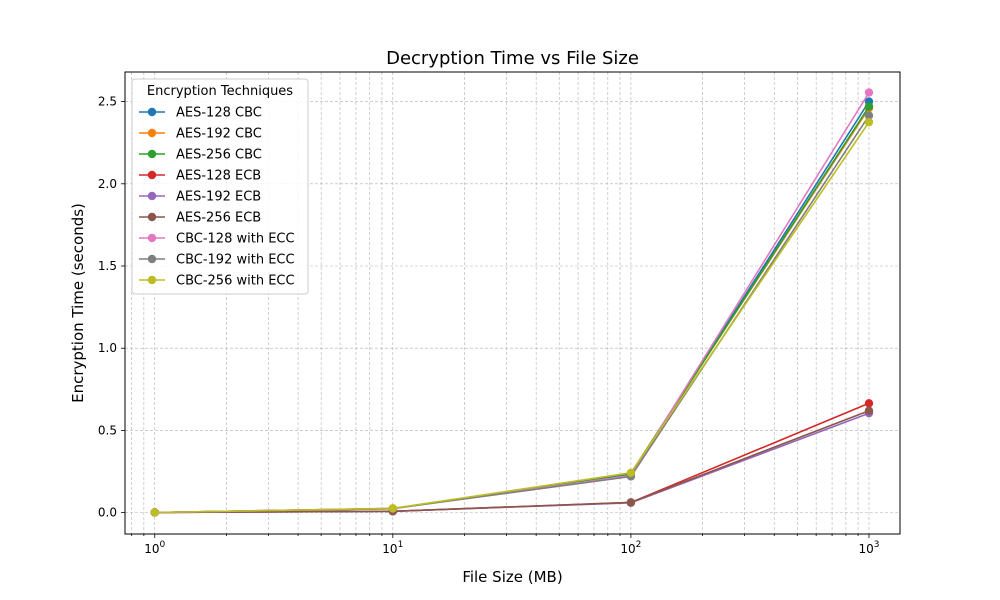 The height and width of the screenshot is (600, 1000). I want to click on x-tick-label: 10⁰, so click(154, 548).